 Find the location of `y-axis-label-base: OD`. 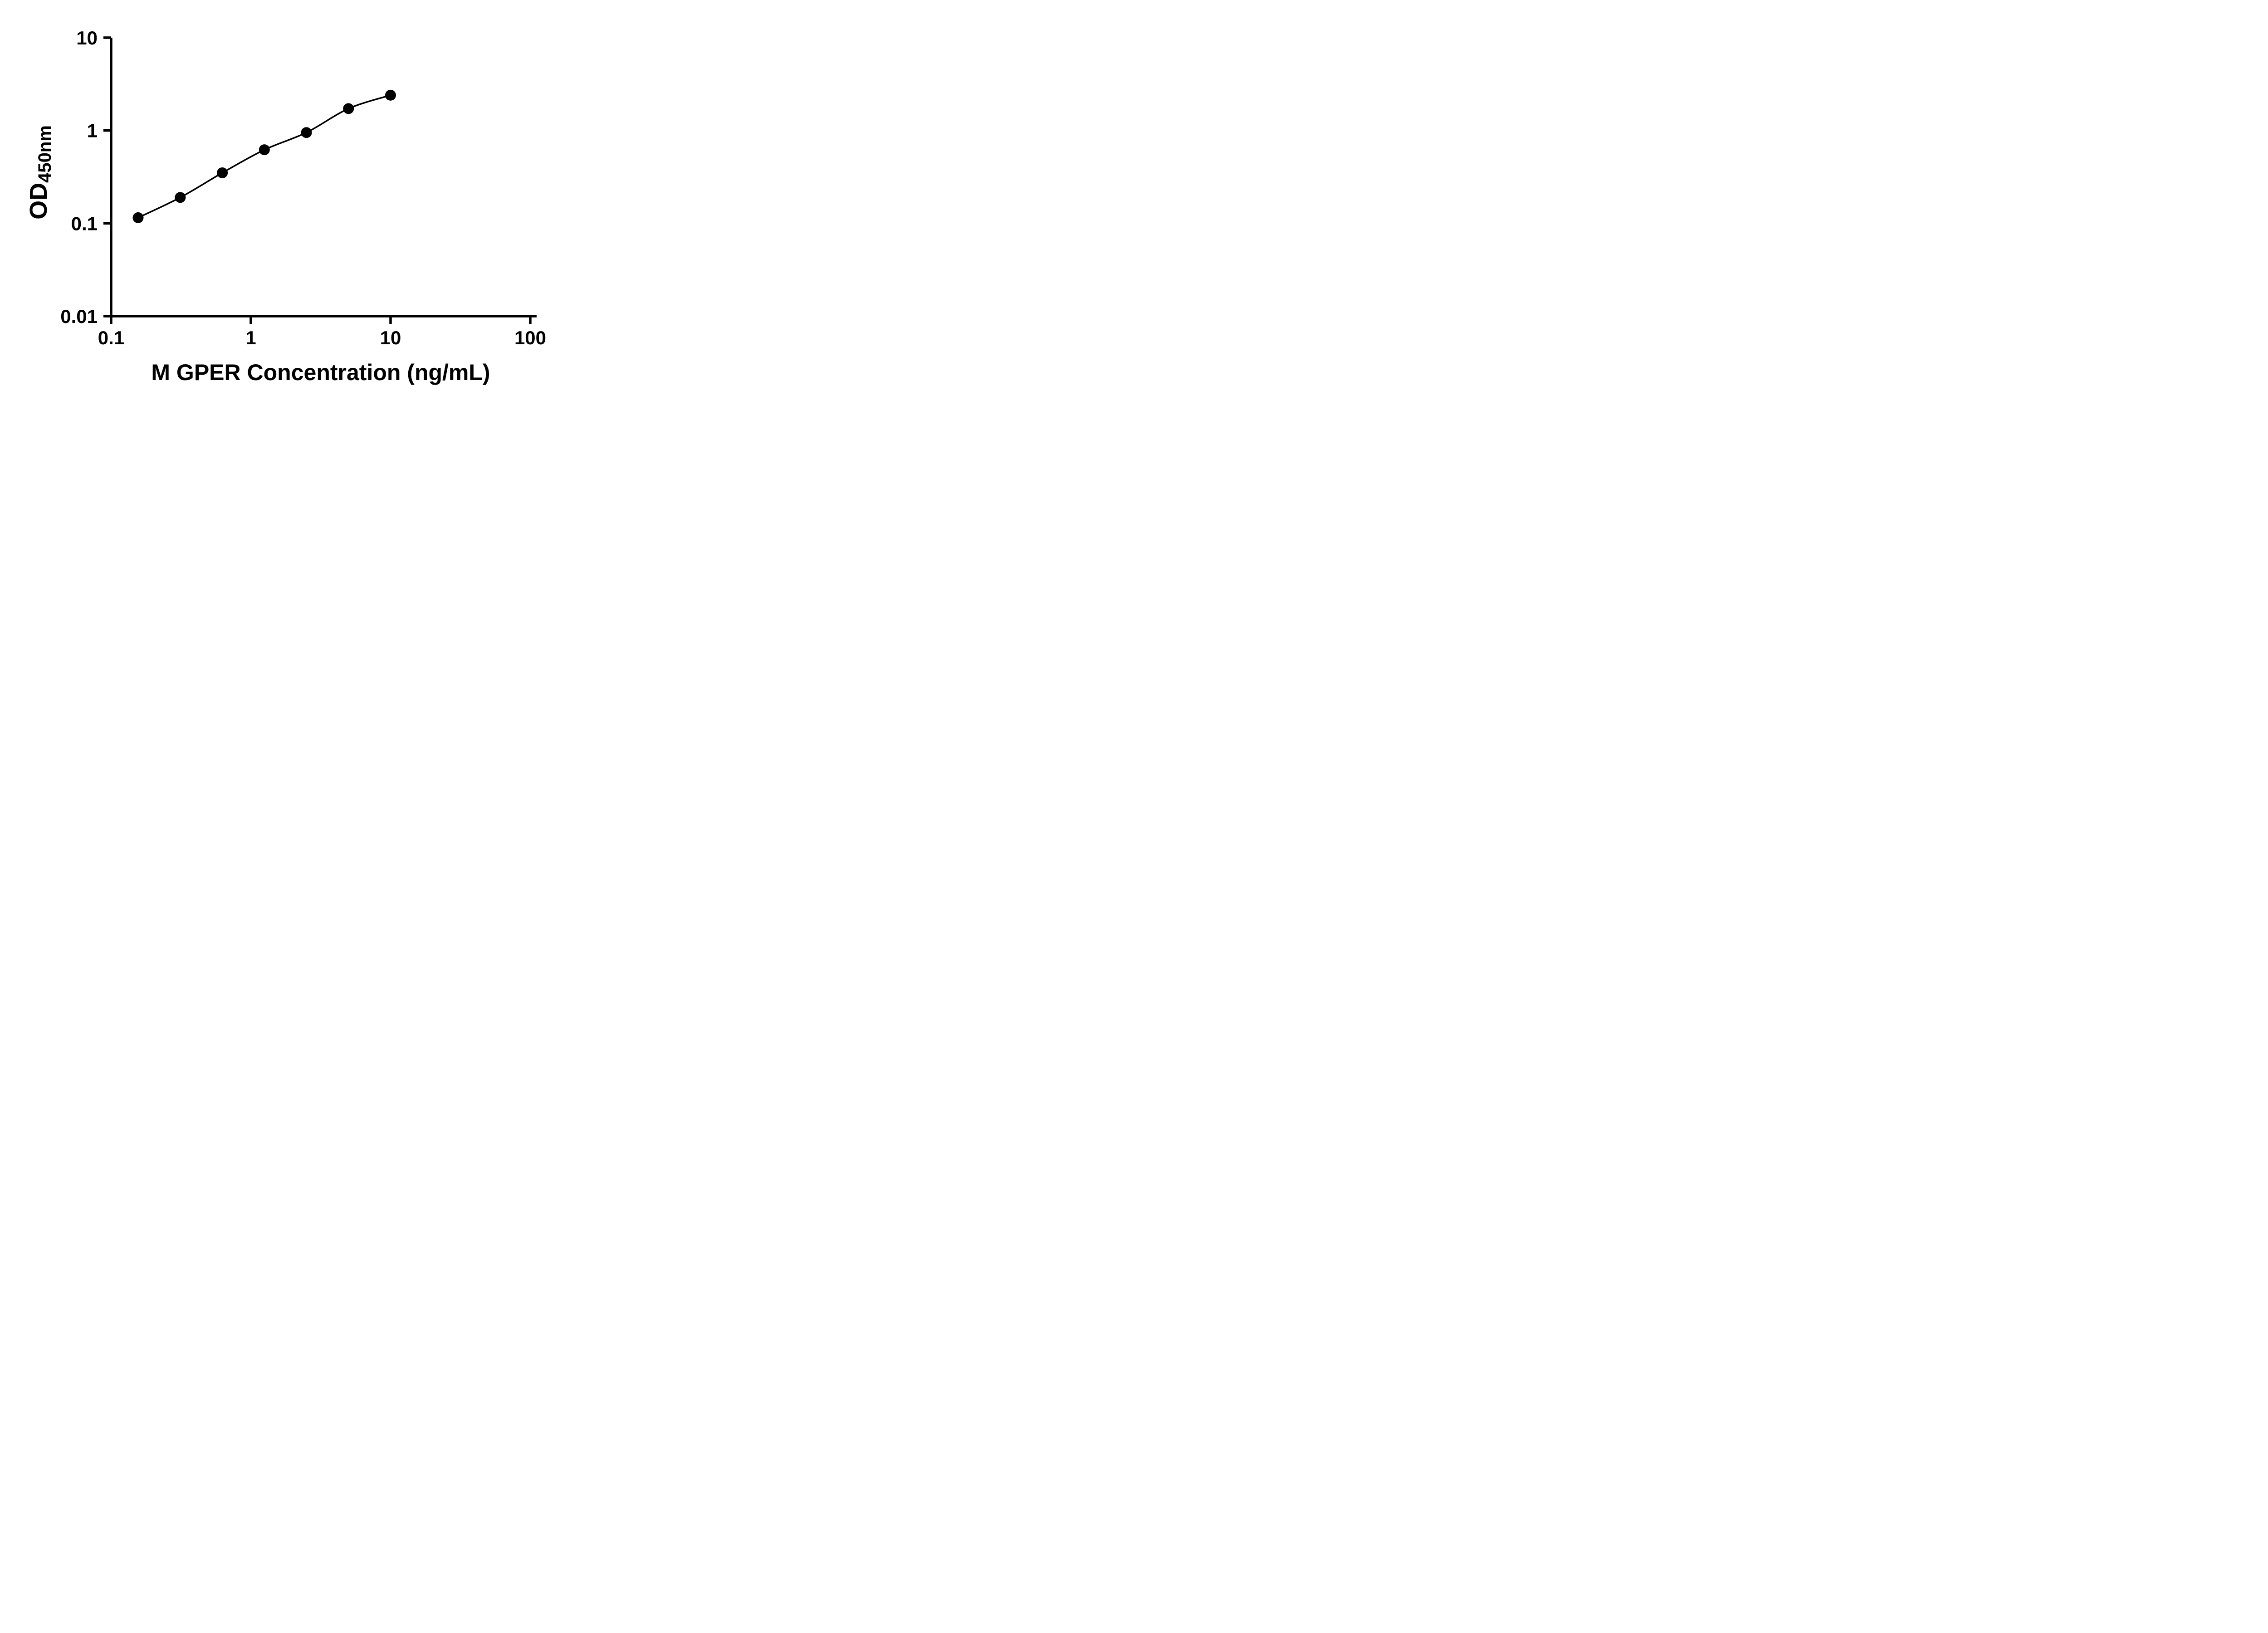

y-axis-label-base: OD is located at coordinates (39, 201).